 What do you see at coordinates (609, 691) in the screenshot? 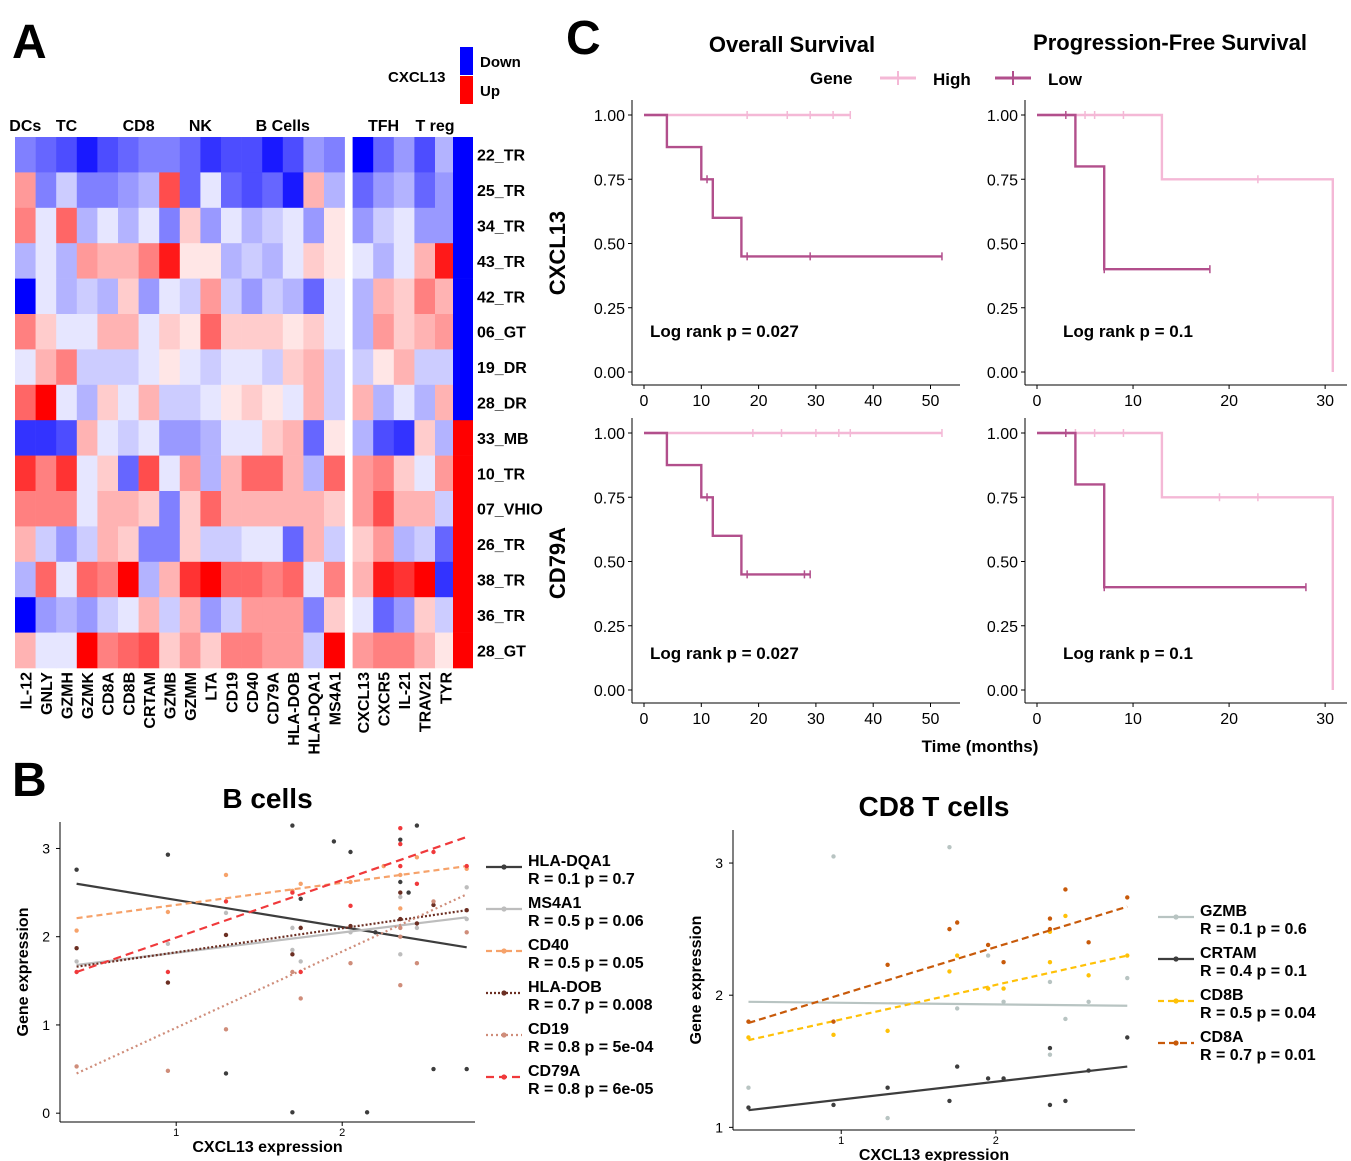
I see `y-tick-label: 0.00` at bounding box center [609, 691].